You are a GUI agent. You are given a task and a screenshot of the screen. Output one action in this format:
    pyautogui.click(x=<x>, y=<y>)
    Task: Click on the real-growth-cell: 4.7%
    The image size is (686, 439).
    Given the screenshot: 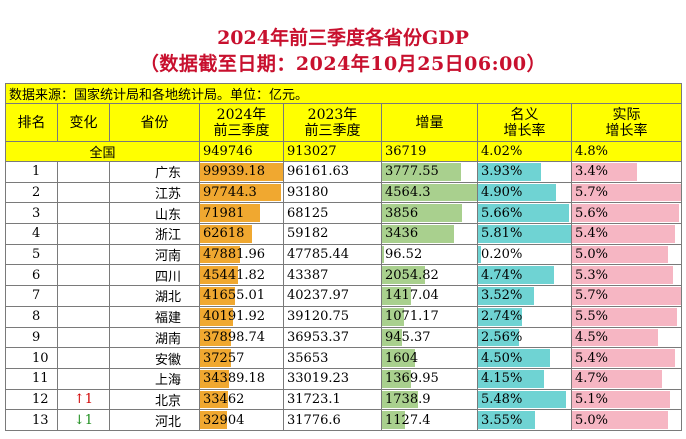 What is the action you would take?
    pyautogui.click(x=626, y=378)
    